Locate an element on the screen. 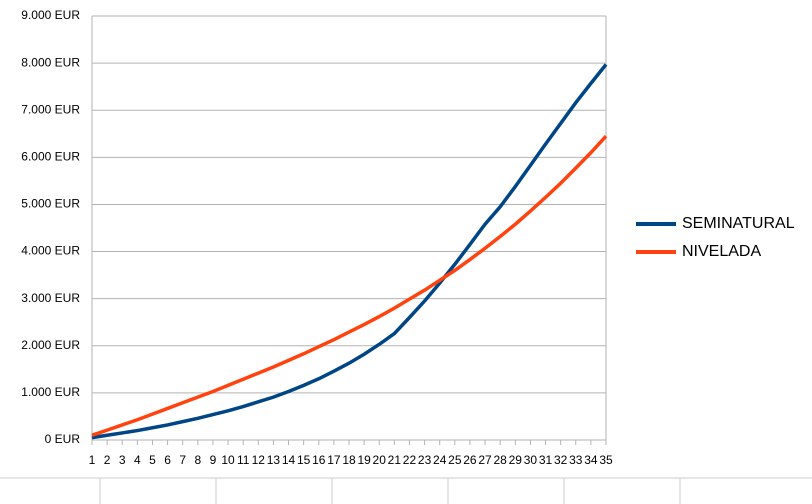  y-tick-label: 1.000 EUR is located at coordinates (50, 392).